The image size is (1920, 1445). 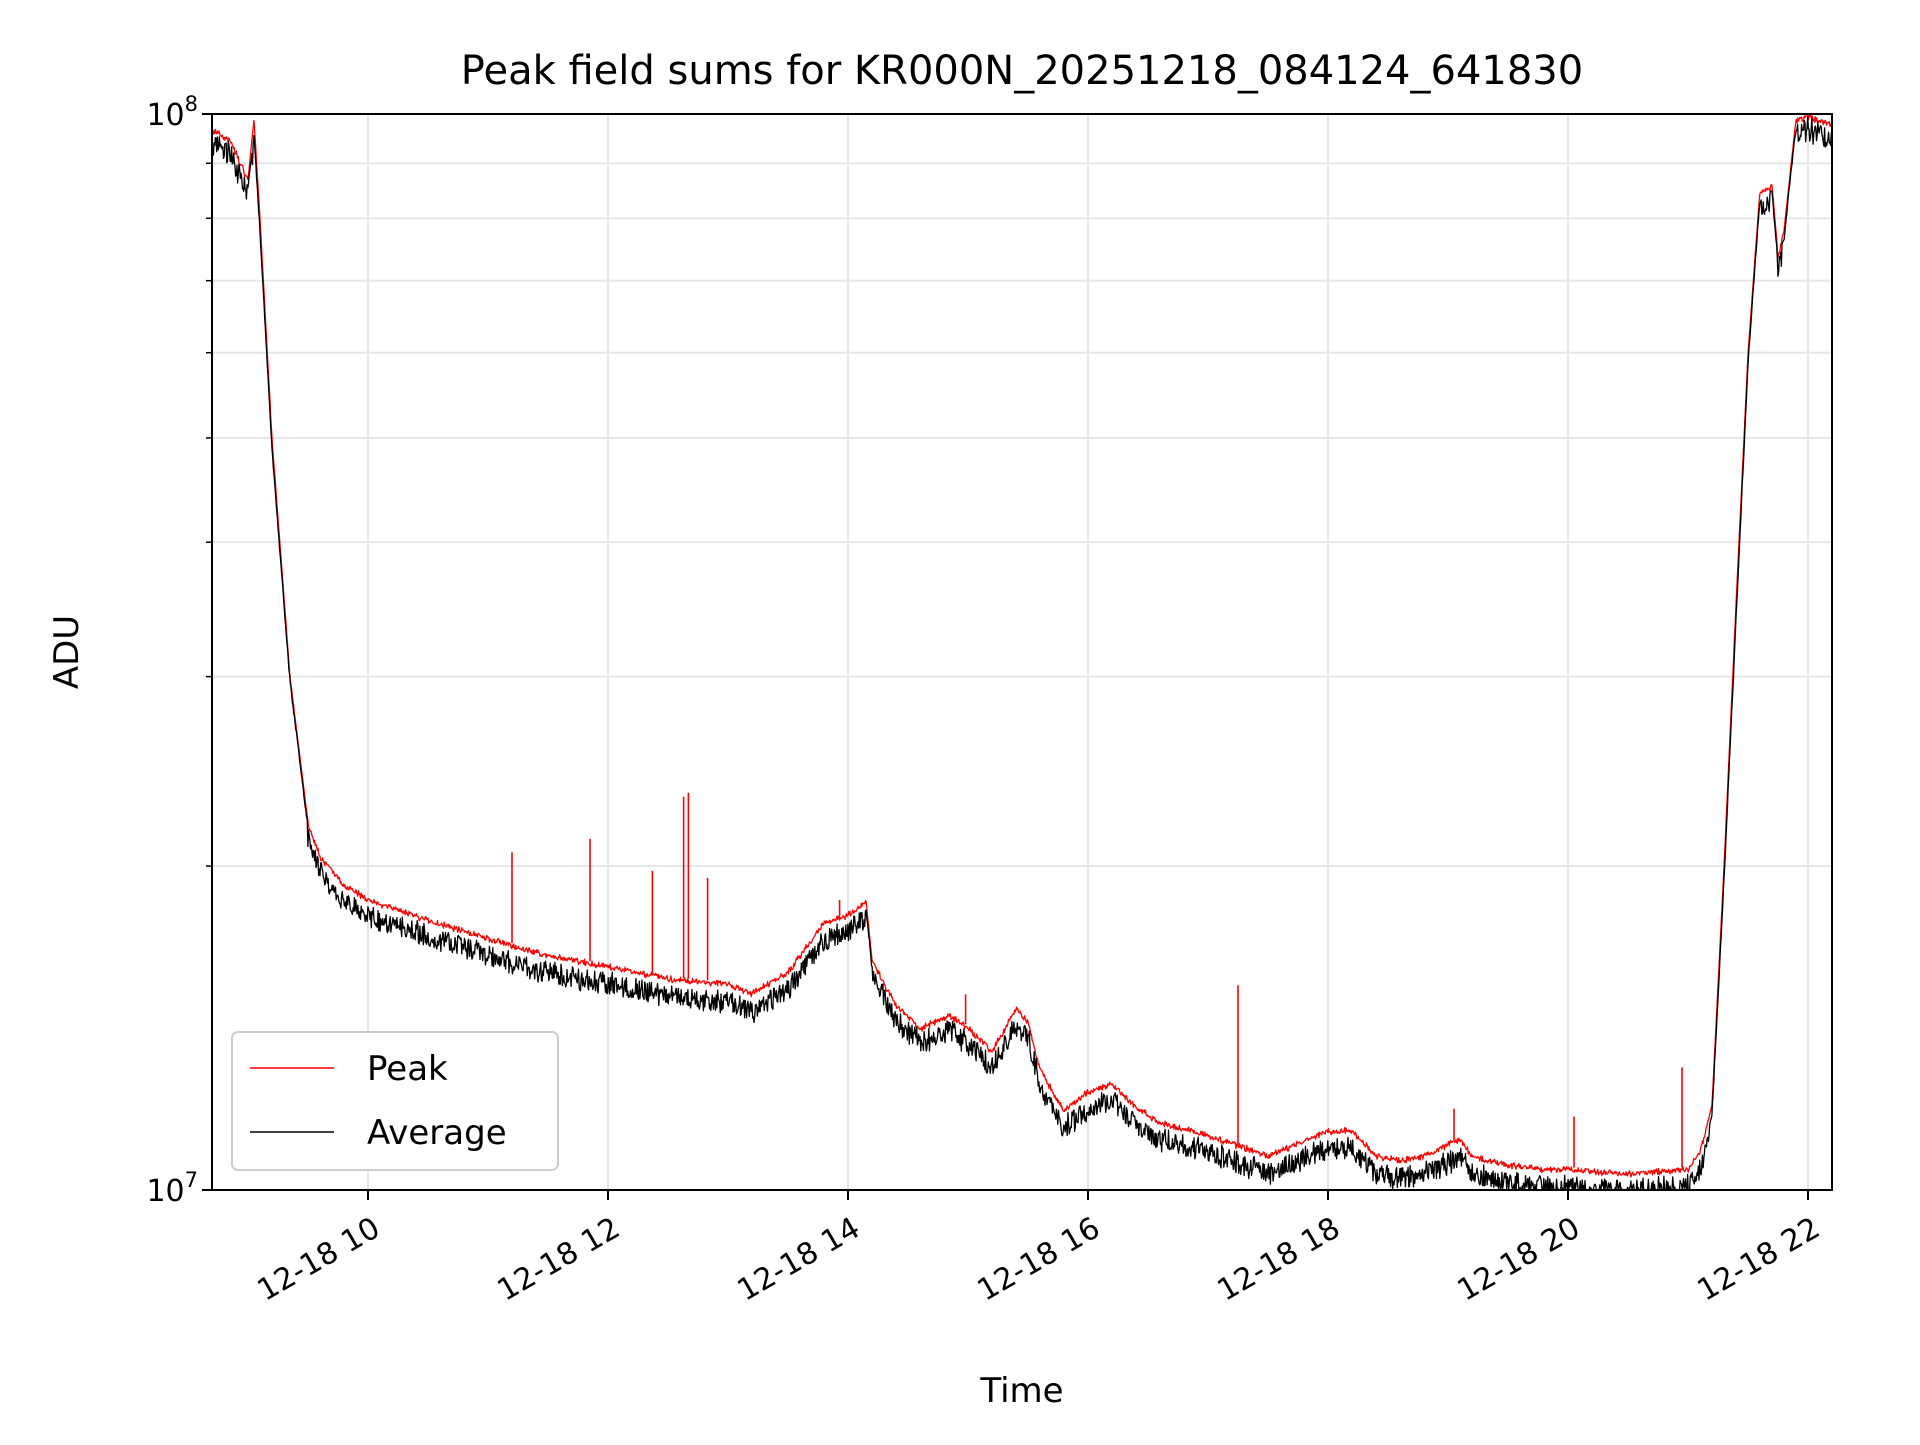 What do you see at coordinates (67, 652) in the screenshot?
I see `y-axis-label: ADU` at bounding box center [67, 652].